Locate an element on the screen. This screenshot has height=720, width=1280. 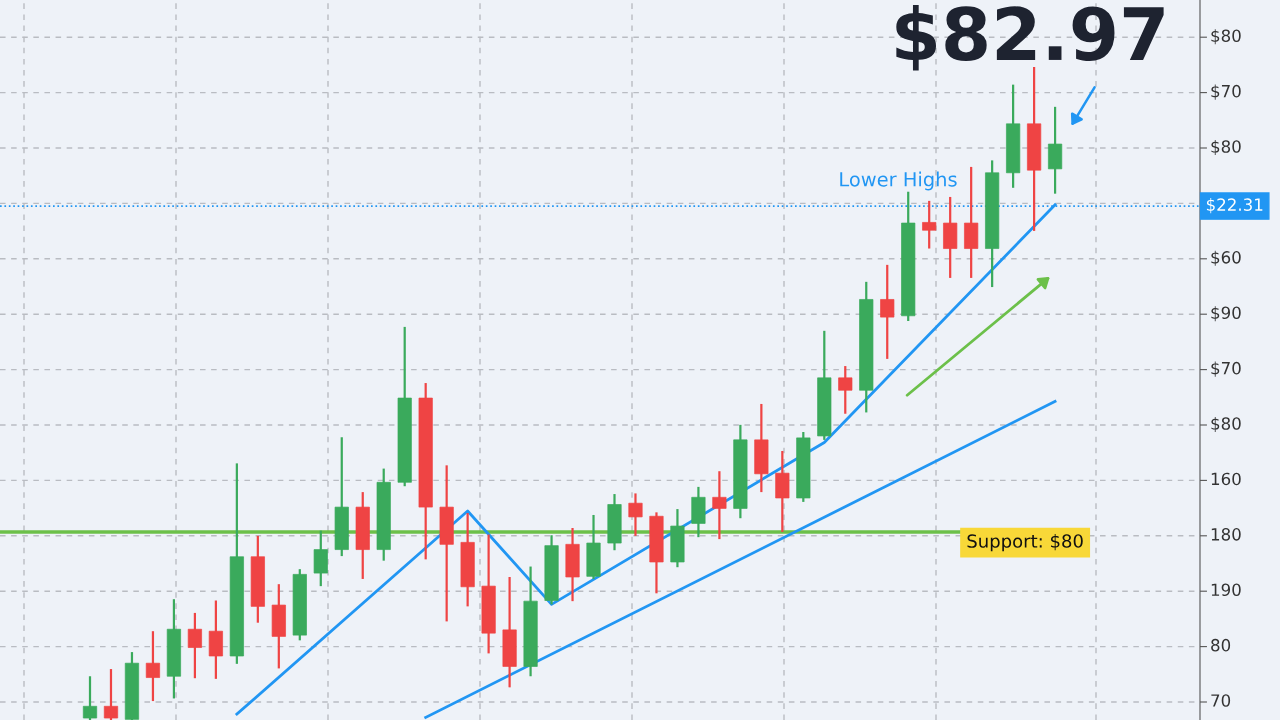
text: 70 is located at coordinates (1221, 700).